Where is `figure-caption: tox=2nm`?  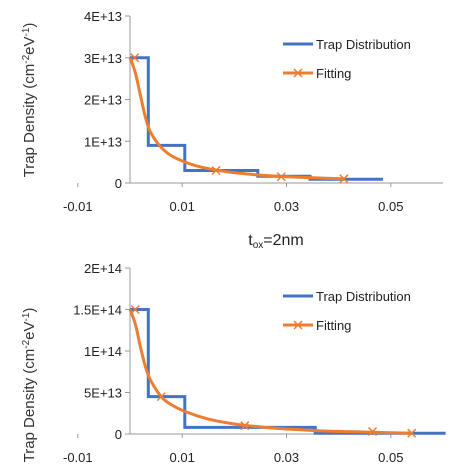
figure-caption: tox=2nm is located at coordinates (275, 241).